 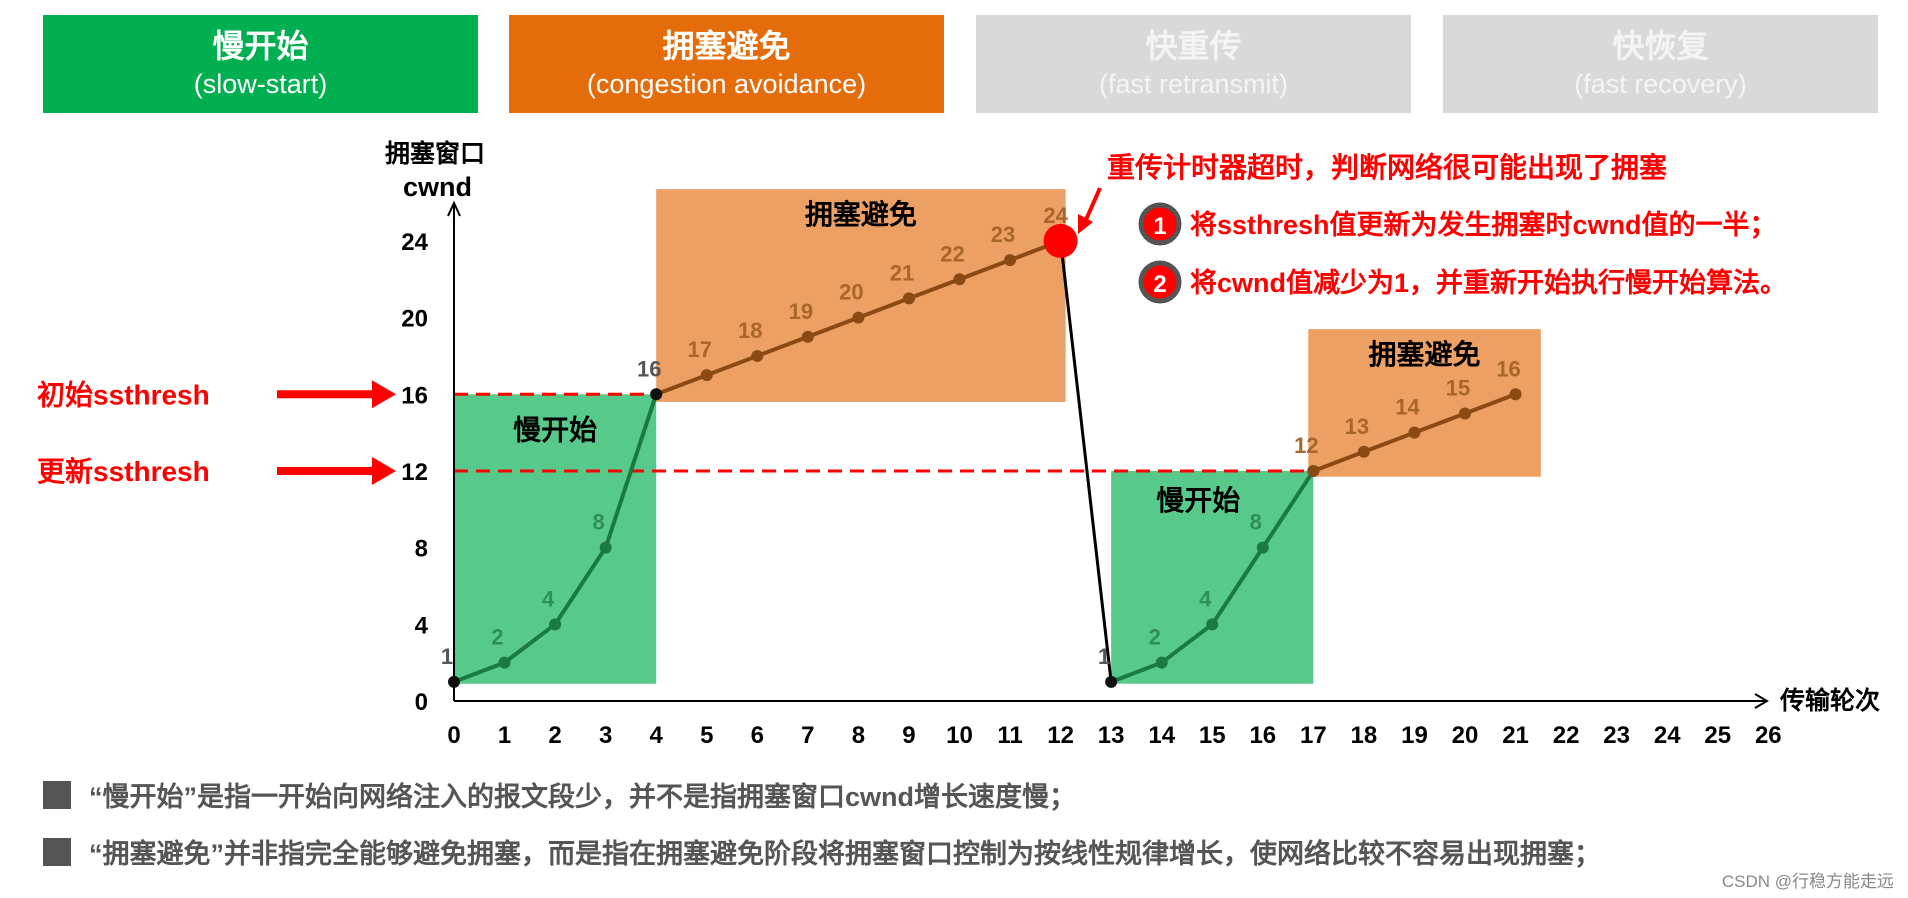 What do you see at coordinates (1660, 64) in the screenshot?
I see `phase-header-fast-recovery: 快恢复 (fast recovery)` at bounding box center [1660, 64].